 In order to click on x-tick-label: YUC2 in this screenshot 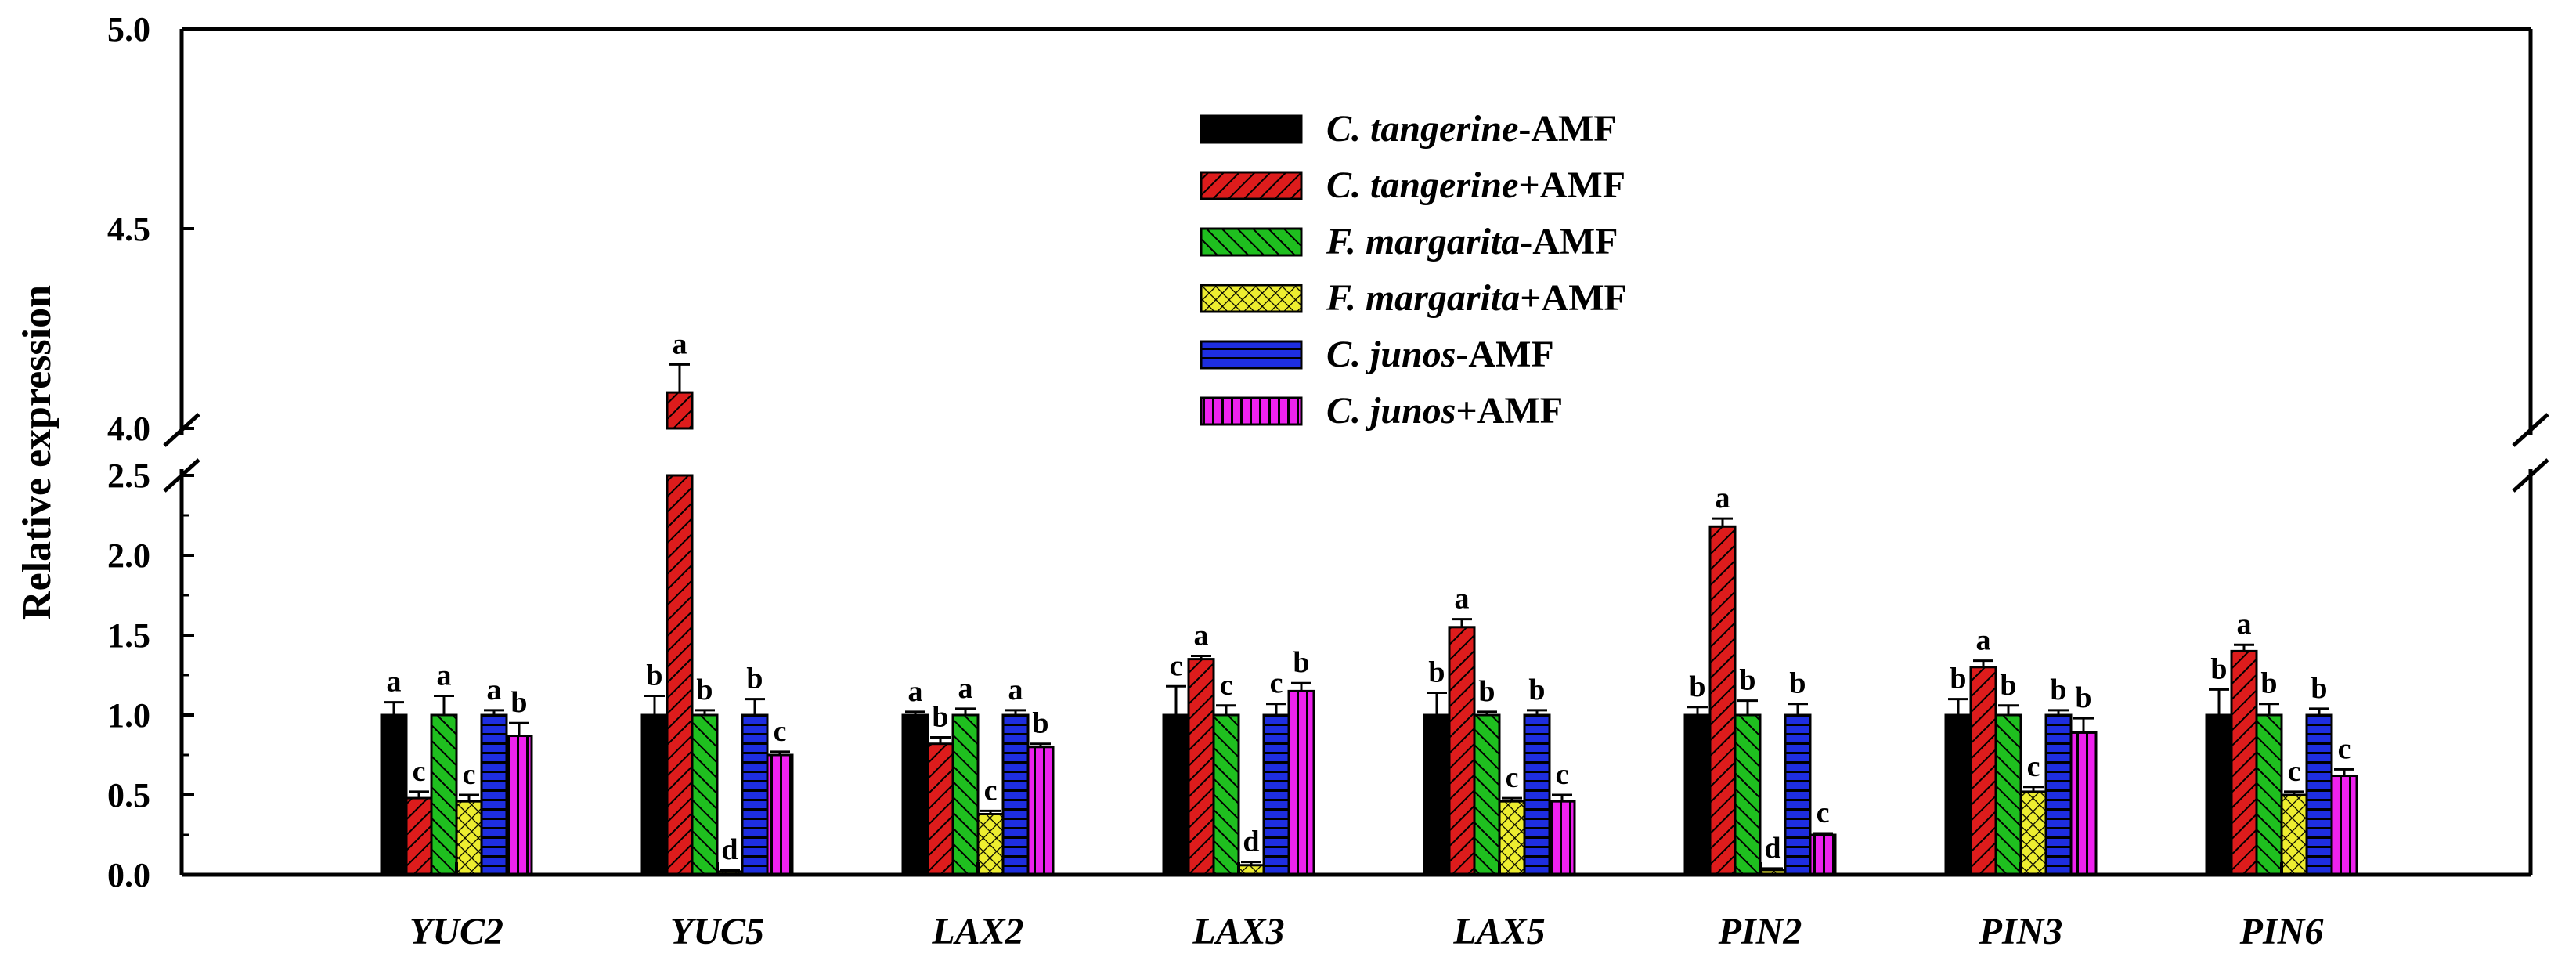, I will do `click(456, 931)`.